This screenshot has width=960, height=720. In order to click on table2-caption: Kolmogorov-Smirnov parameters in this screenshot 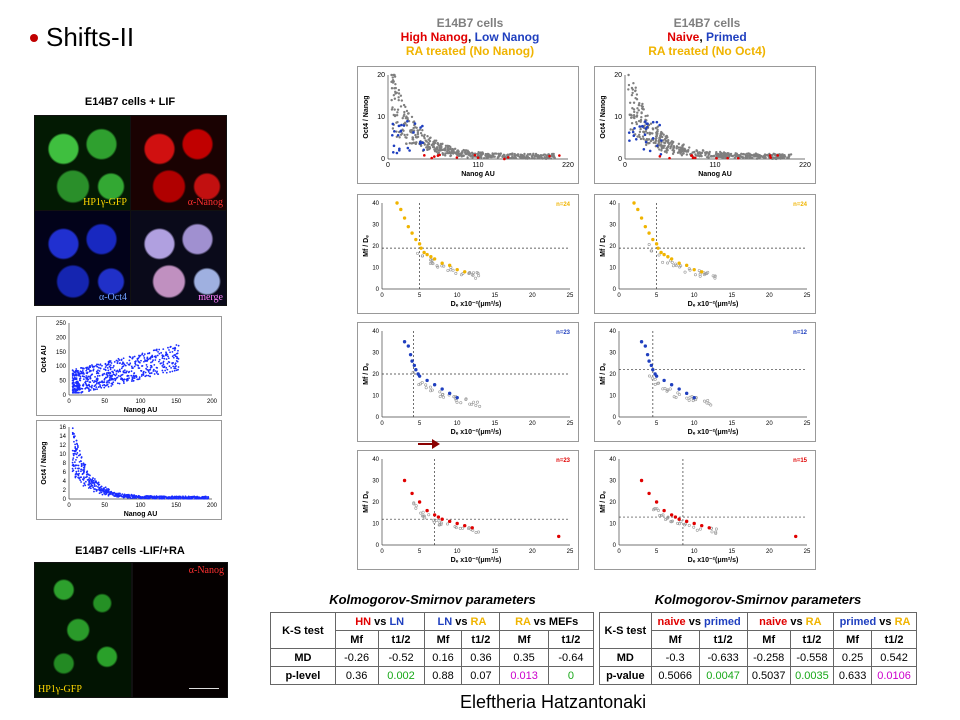, I will do `click(758, 599)`.